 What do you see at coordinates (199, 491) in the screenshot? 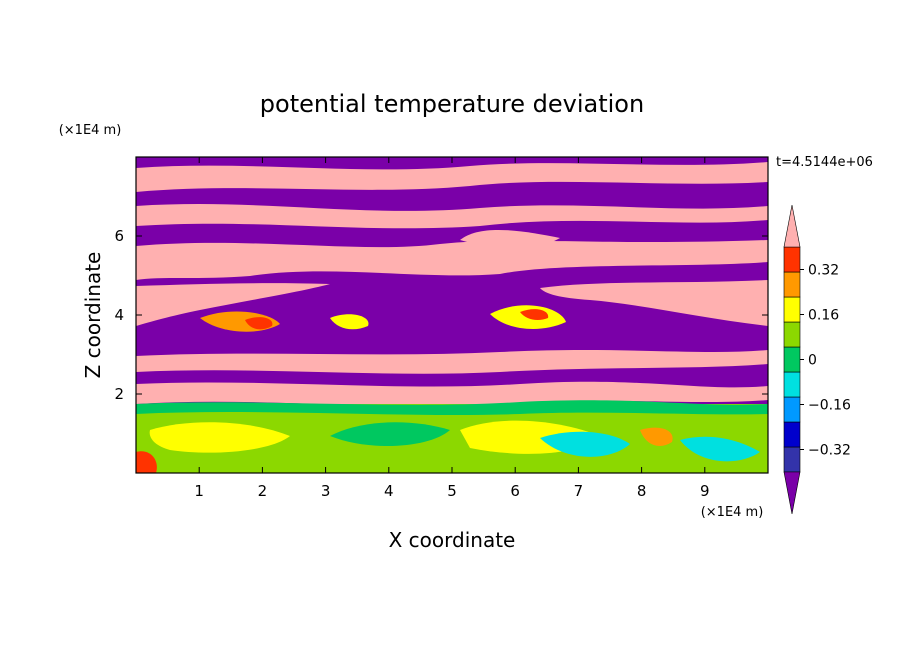
I see `x-tick-label: 1` at bounding box center [199, 491].